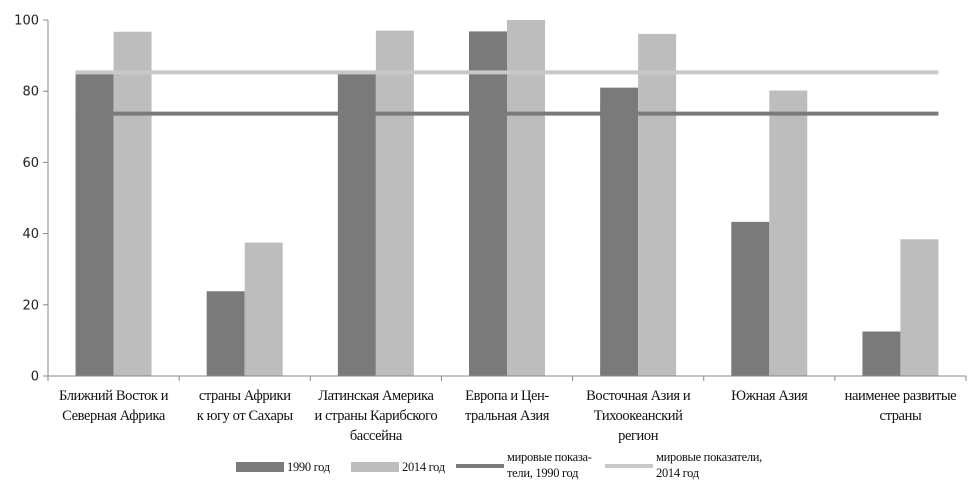 This screenshot has height=494, width=974. I want to click on y-tick-label: 80, so click(30, 92).